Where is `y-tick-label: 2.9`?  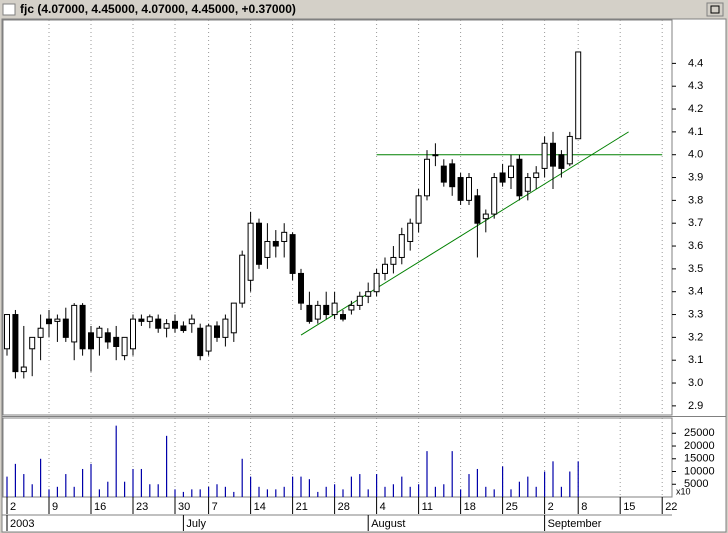
y-tick-label: 2.9 is located at coordinates (695, 406).